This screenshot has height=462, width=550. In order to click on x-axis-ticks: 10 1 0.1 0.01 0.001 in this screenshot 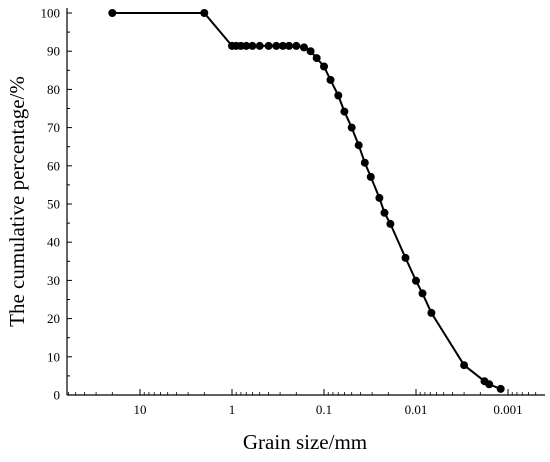, I will do `click(302, 403)`.